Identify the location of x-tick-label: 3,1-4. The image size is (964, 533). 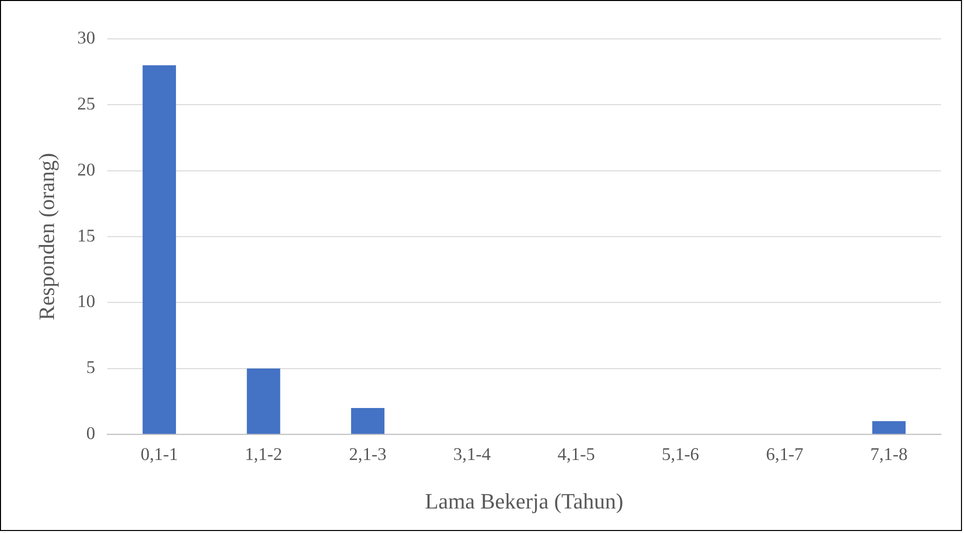
(472, 454).